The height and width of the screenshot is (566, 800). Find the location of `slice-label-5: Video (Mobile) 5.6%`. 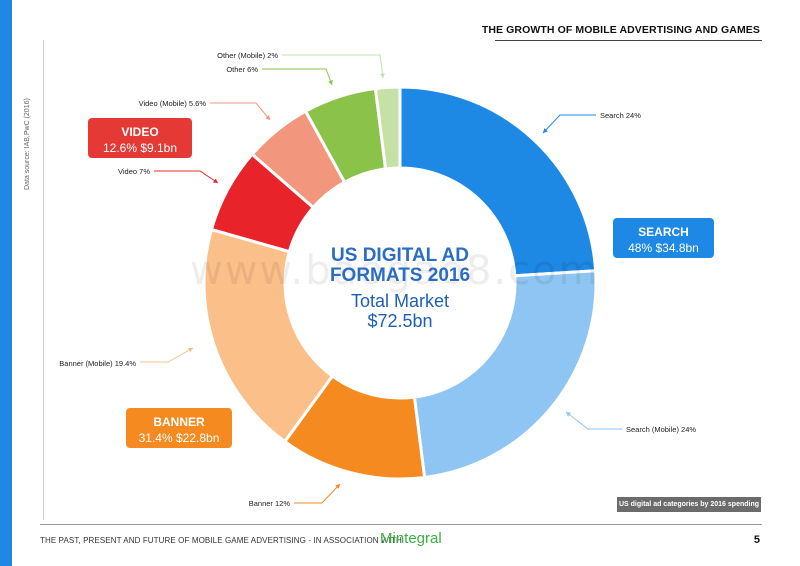

slice-label-5: Video (Mobile) 5.6% is located at coordinates (173, 103).